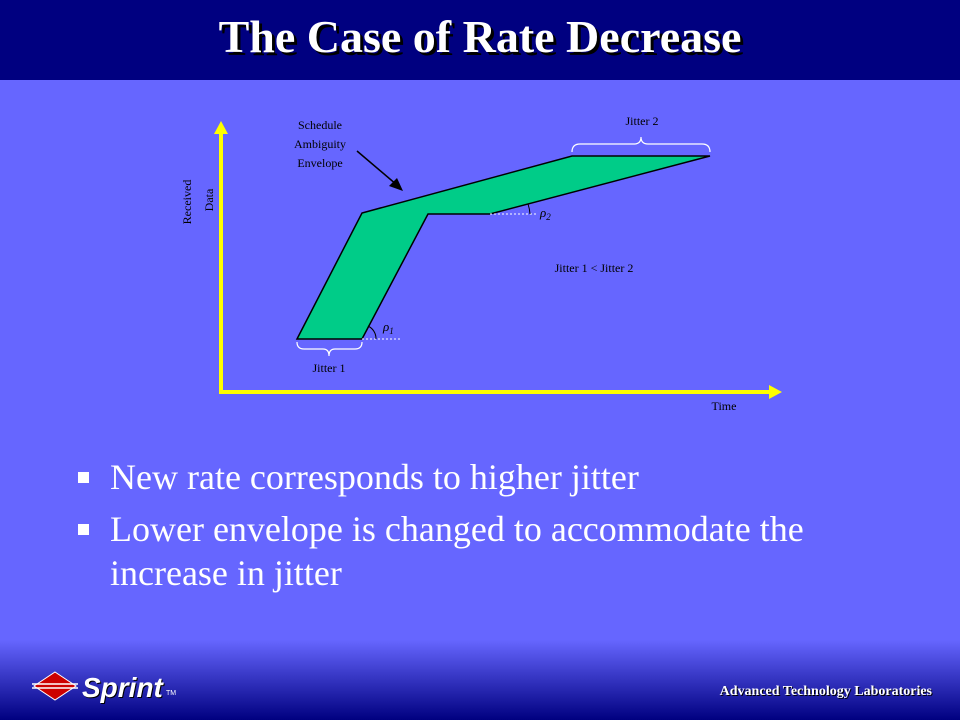 Image resolution: width=960 pixels, height=720 pixels. Describe the element at coordinates (320, 125) in the screenshot. I see `callout-line-1: Schedule` at that location.